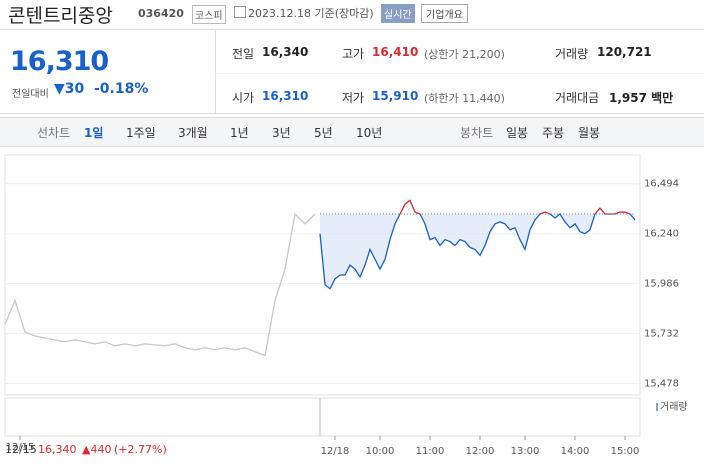  What do you see at coordinates (380, 451) in the screenshot?
I see `x-tick-label: 10:00` at bounding box center [380, 451].